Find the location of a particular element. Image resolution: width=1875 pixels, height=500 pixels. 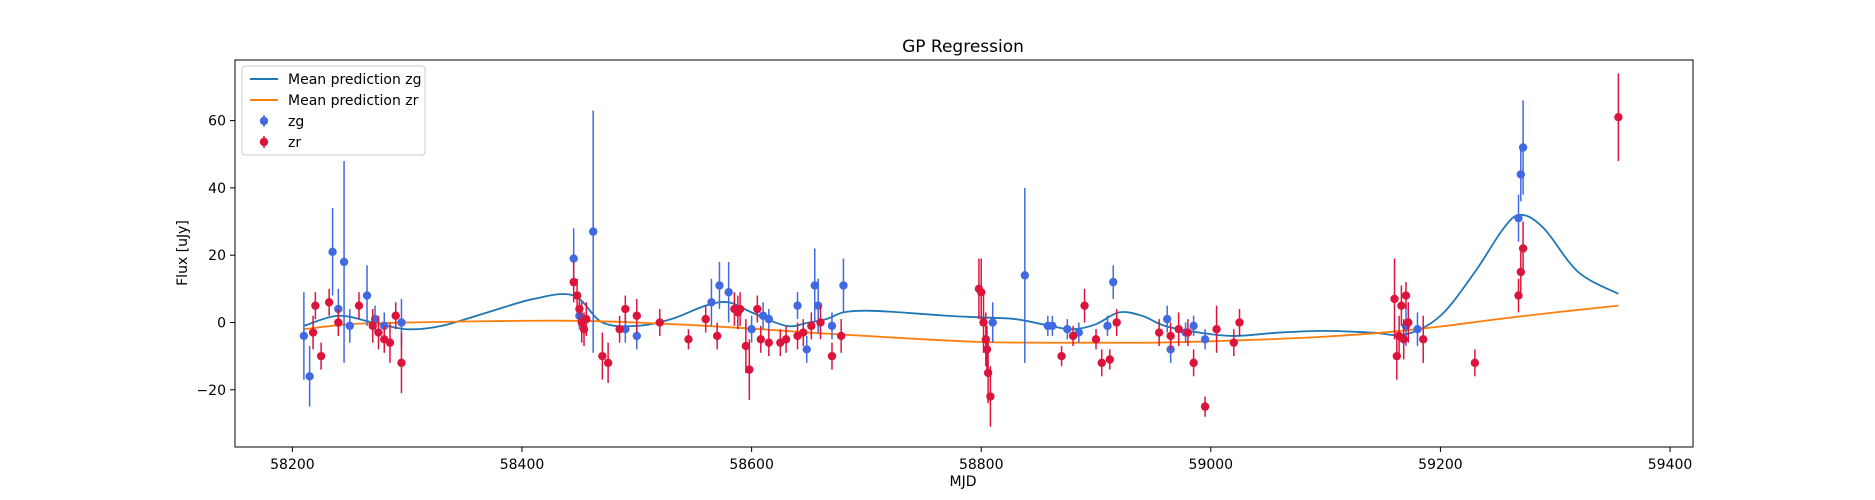

x-tick-label: 58600 is located at coordinates (751, 465).